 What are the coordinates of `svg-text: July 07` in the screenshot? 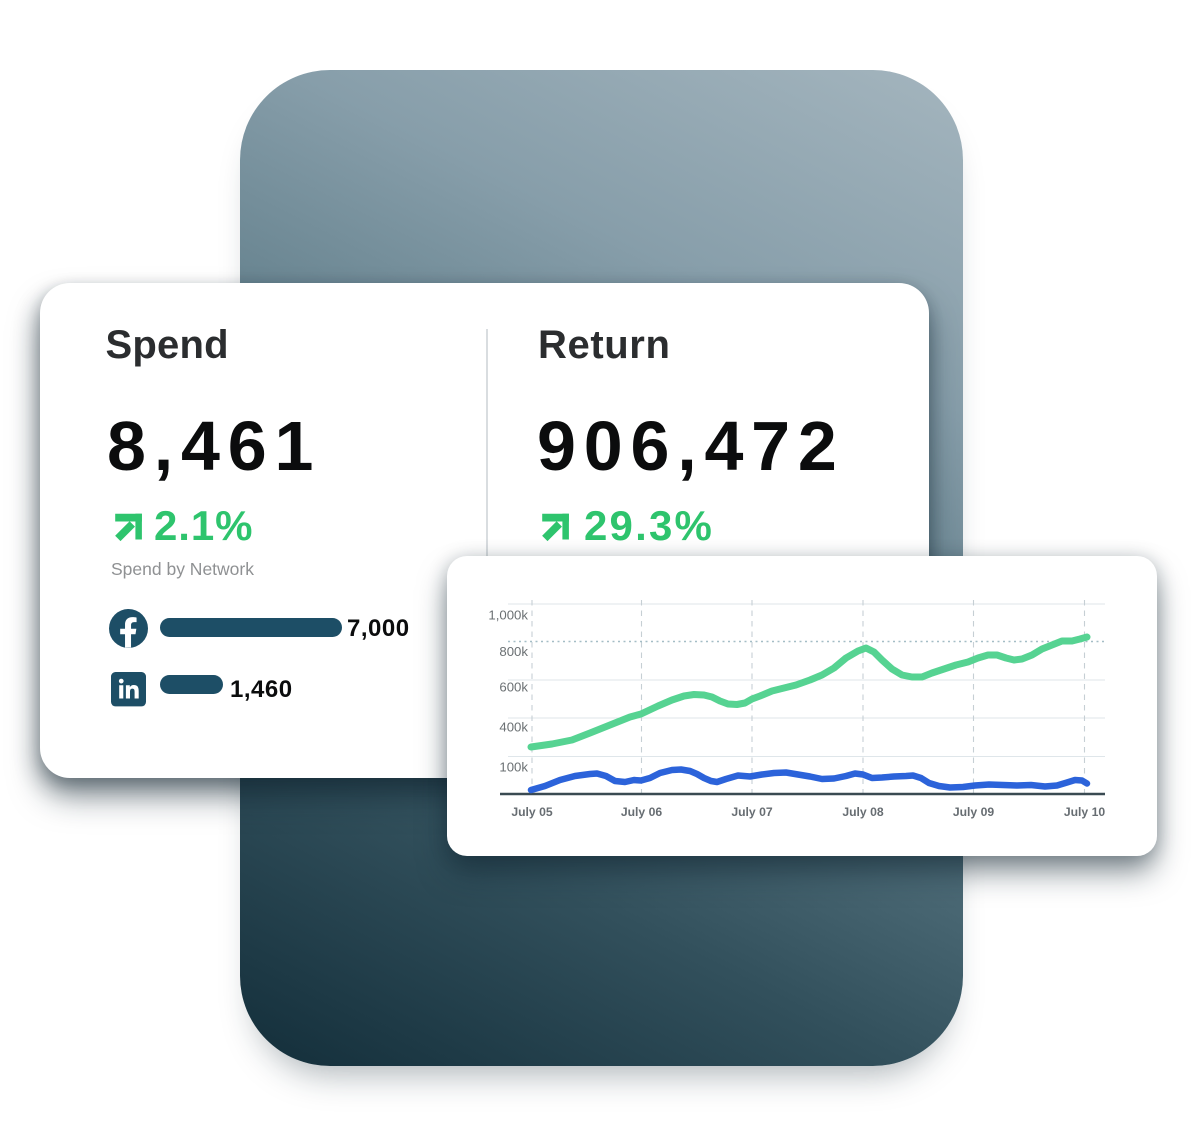 It's located at (752, 812).